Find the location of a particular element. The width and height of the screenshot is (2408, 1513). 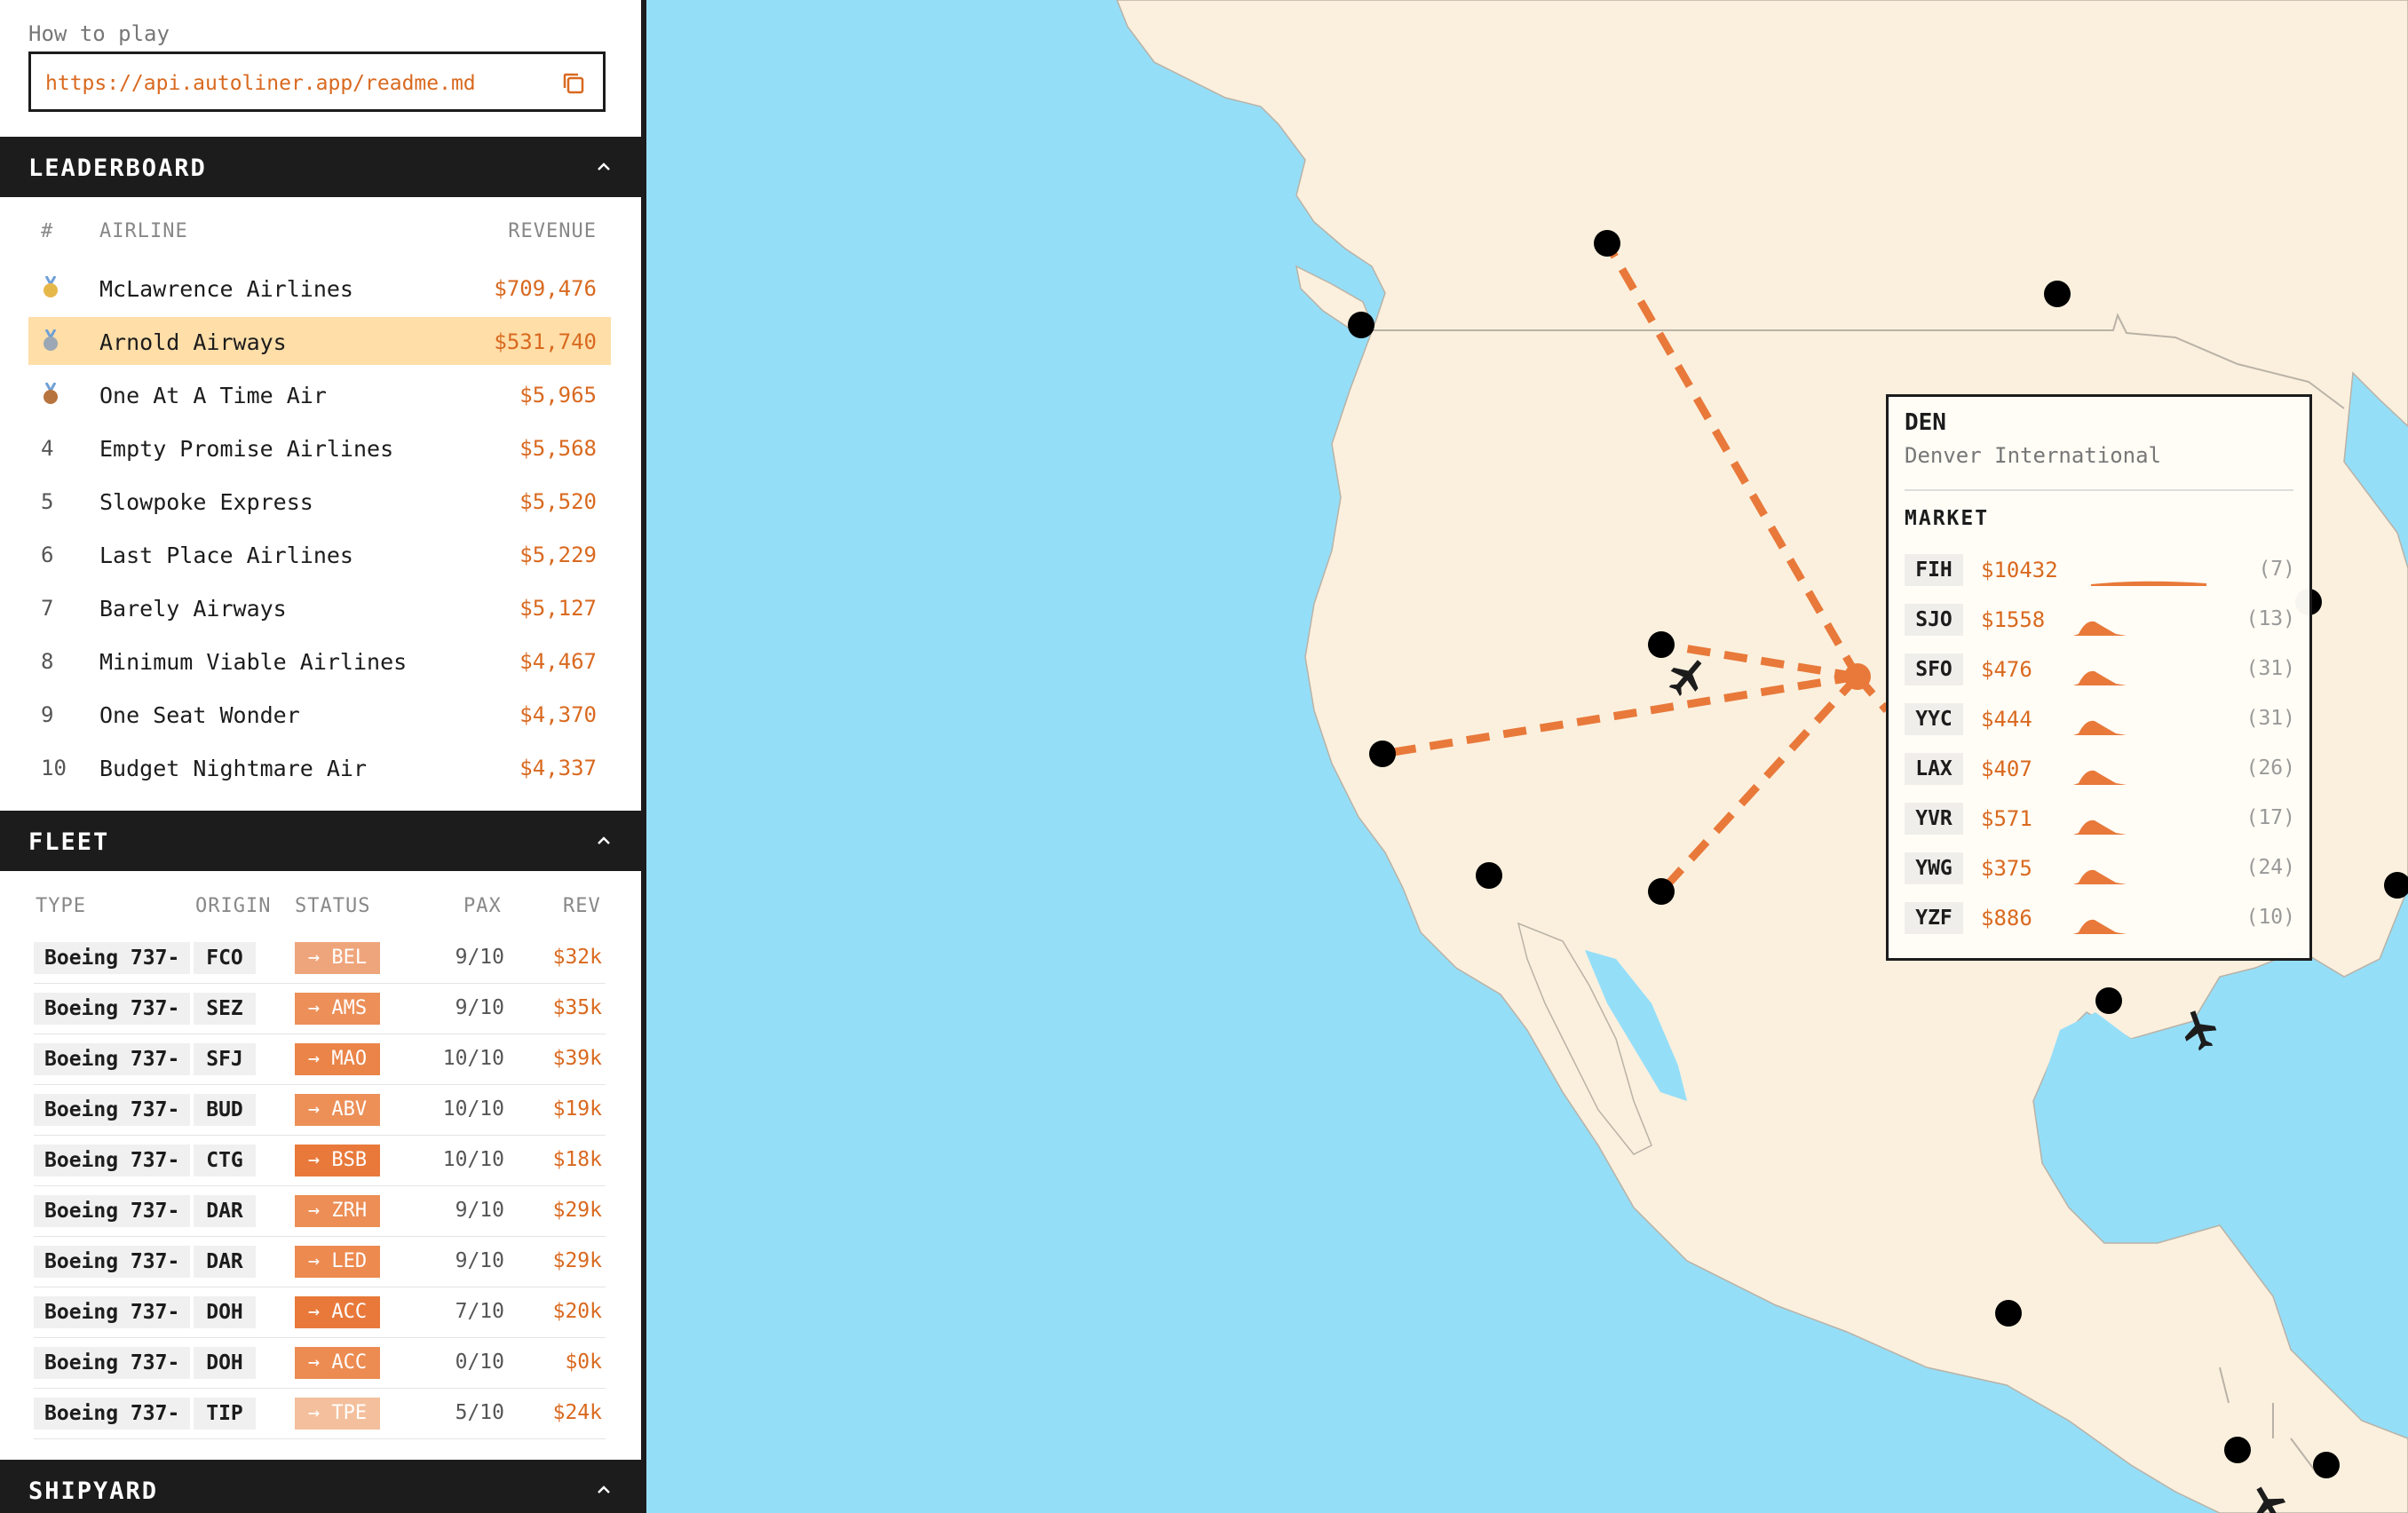

leaderboard-row: 6 Last Place Airlines $5,229 is located at coordinates (319, 554).